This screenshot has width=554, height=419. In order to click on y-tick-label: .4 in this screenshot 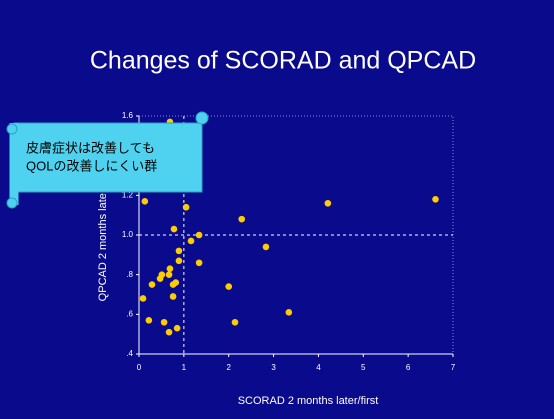, I will do `click(129, 353)`.